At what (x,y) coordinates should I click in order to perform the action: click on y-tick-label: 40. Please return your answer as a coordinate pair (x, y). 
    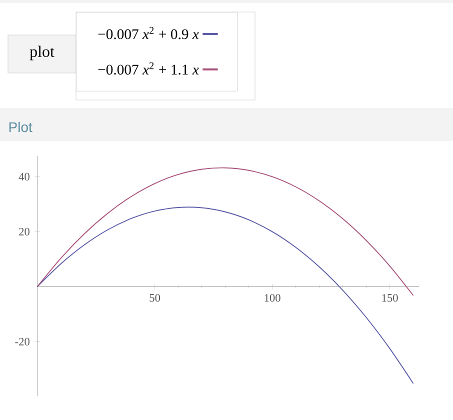
    Looking at the image, I should click on (24, 176).